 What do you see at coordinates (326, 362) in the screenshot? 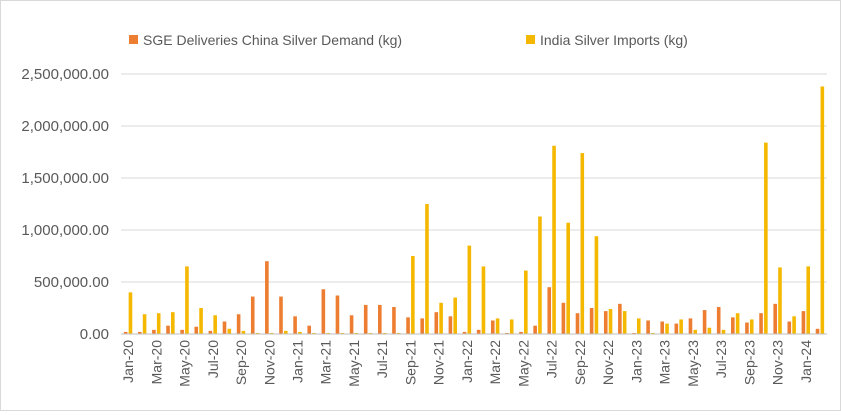
I see `x-tick-label: Mar-21` at bounding box center [326, 362].